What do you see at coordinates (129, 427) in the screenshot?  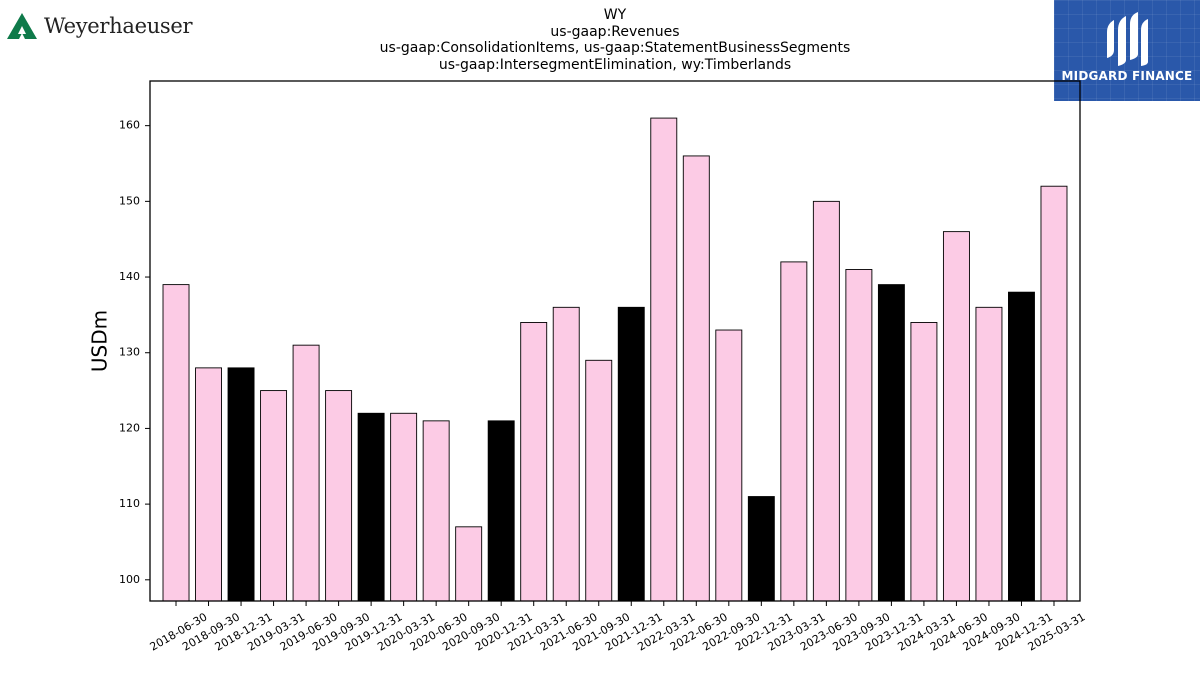 I see `y-tick-label-120: 120` at bounding box center [129, 427].